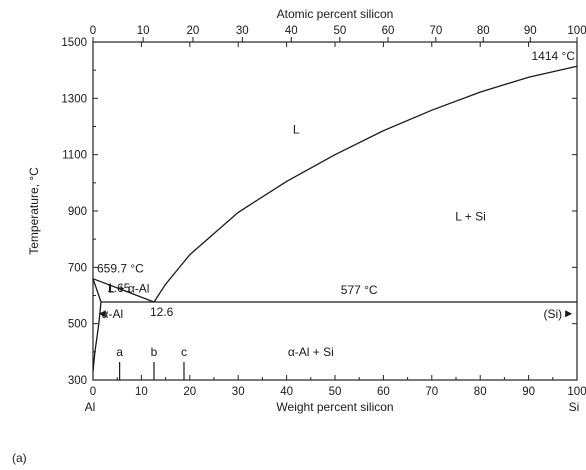 The width and height of the screenshot is (586, 470). What do you see at coordinates (154, 352) in the screenshot?
I see `composition-marker-label: b` at bounding box center [154, 352].